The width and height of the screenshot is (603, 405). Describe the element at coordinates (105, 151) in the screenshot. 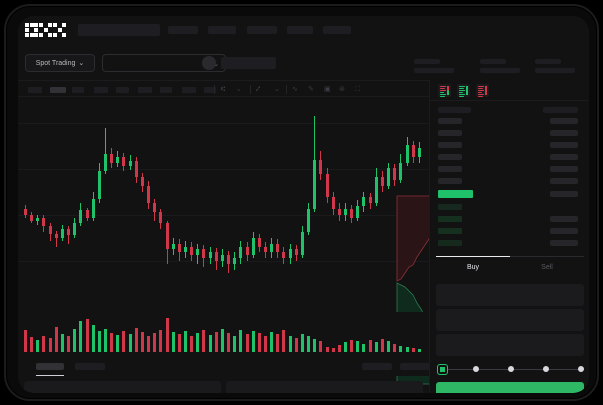

I see `candle-wick` at that location.